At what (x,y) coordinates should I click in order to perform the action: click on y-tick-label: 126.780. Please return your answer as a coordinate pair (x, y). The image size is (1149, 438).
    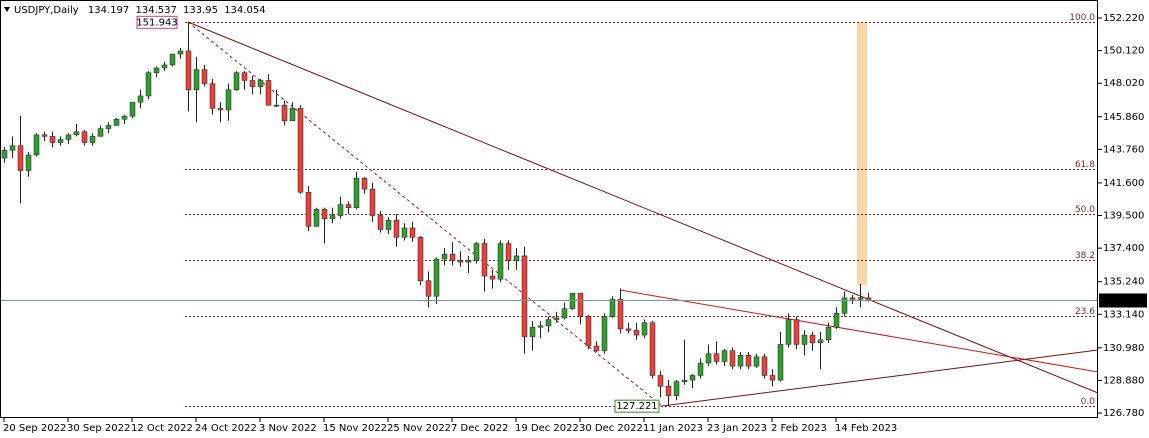
    Looking at the image, I should click on (1123, 413).